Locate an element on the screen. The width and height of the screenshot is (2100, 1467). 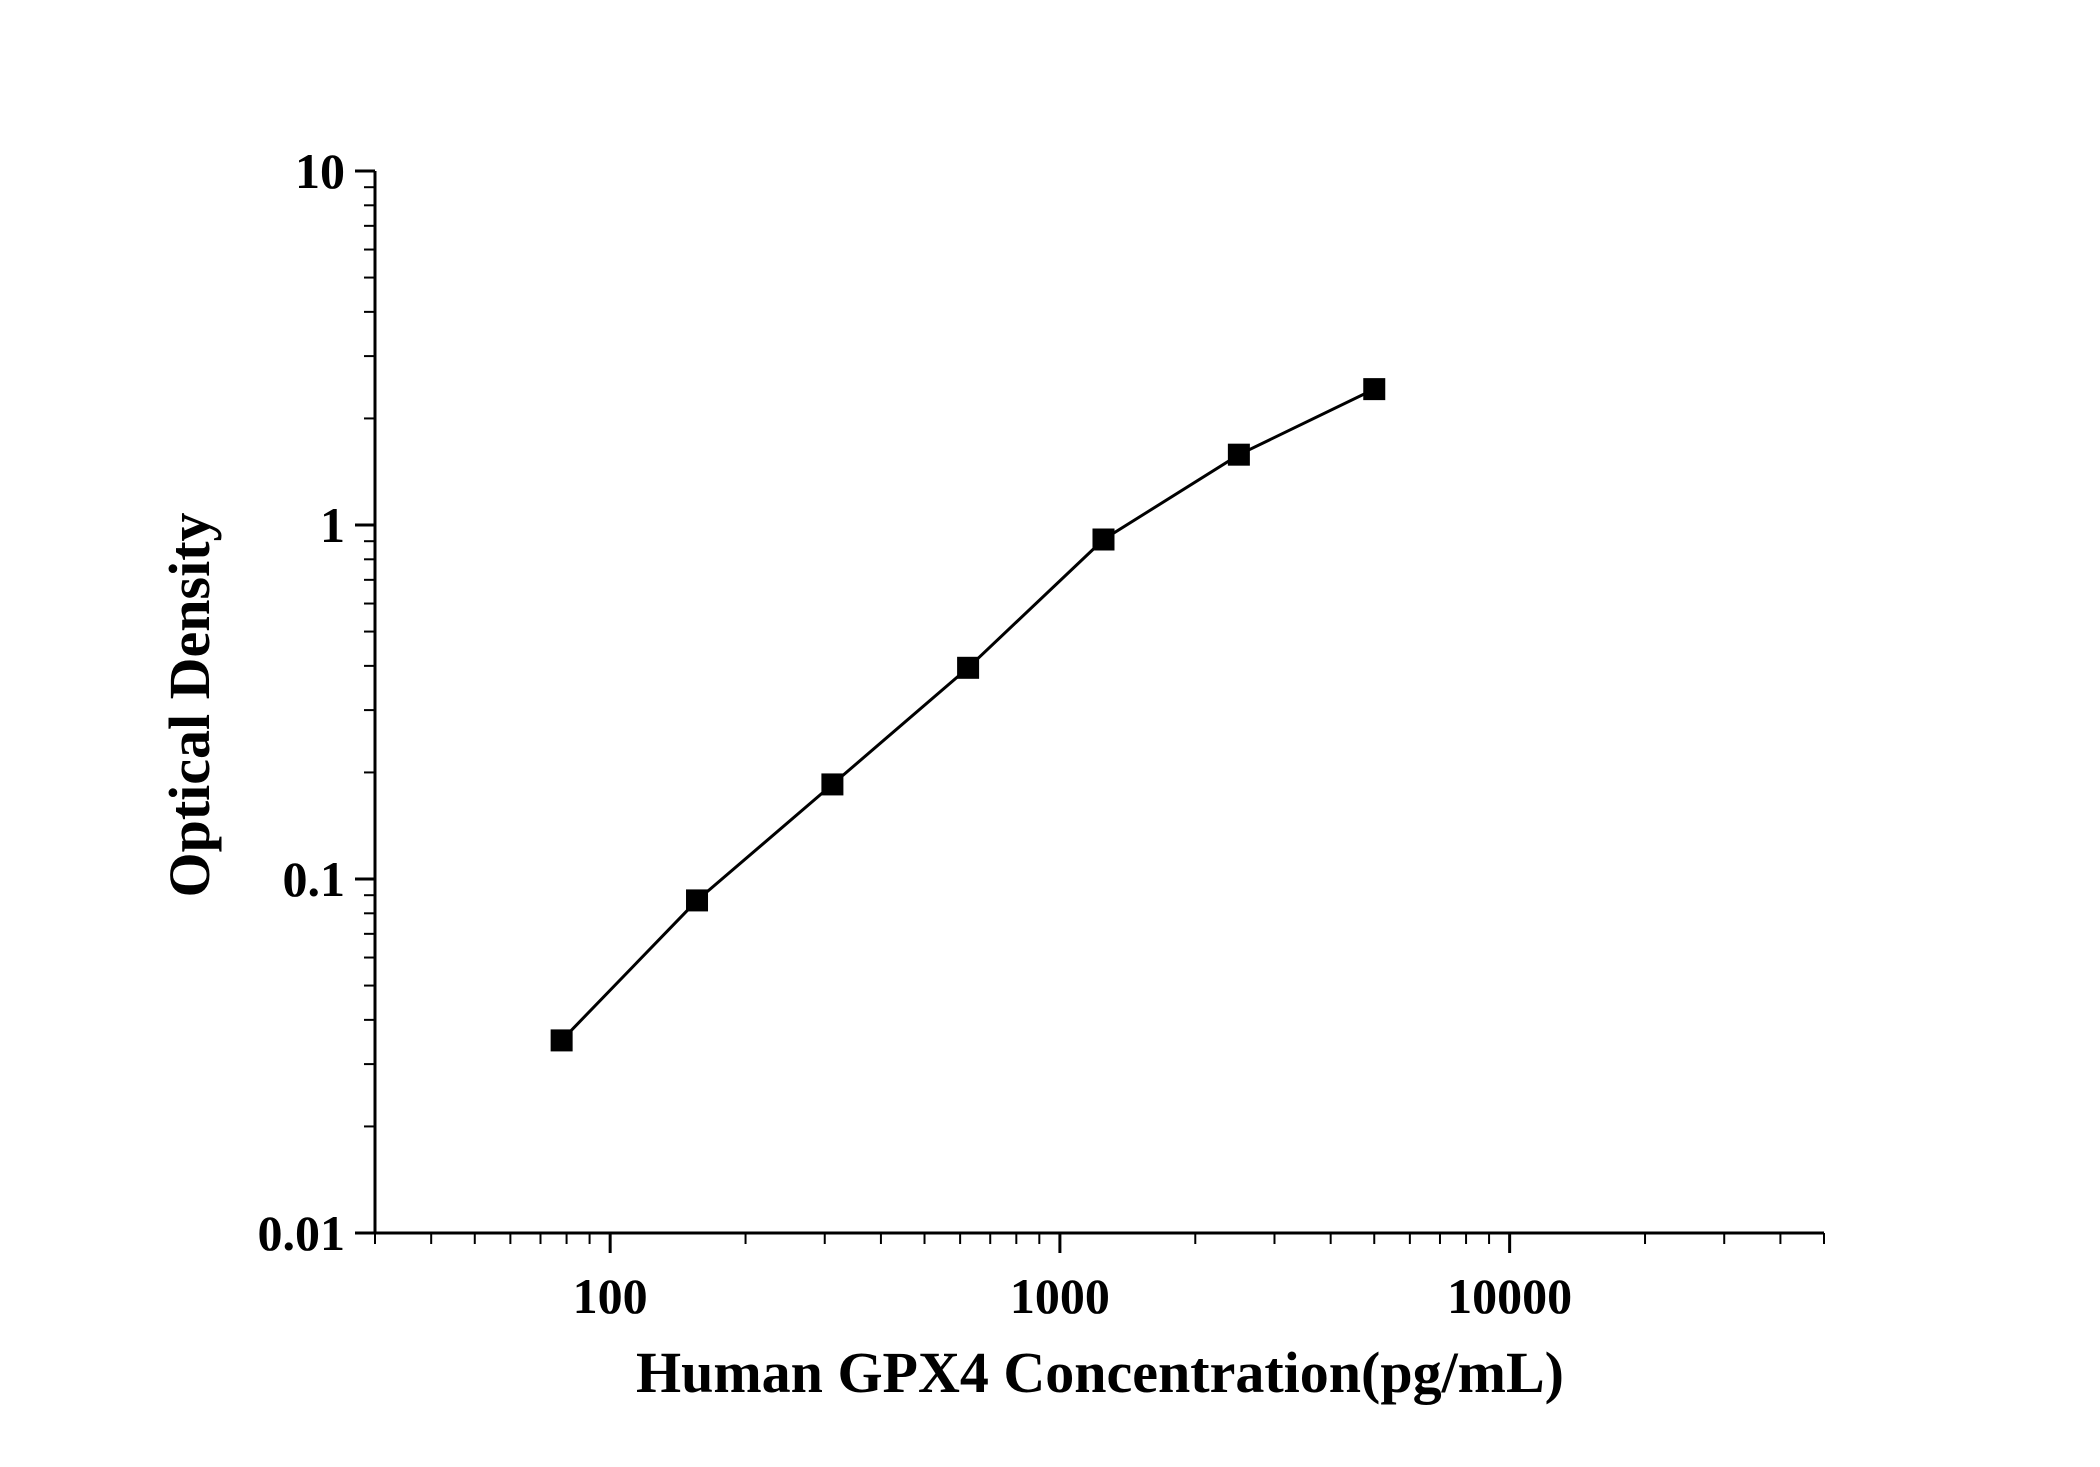
y-tick-label: 0.01 is located at coordinates (302, 1233).